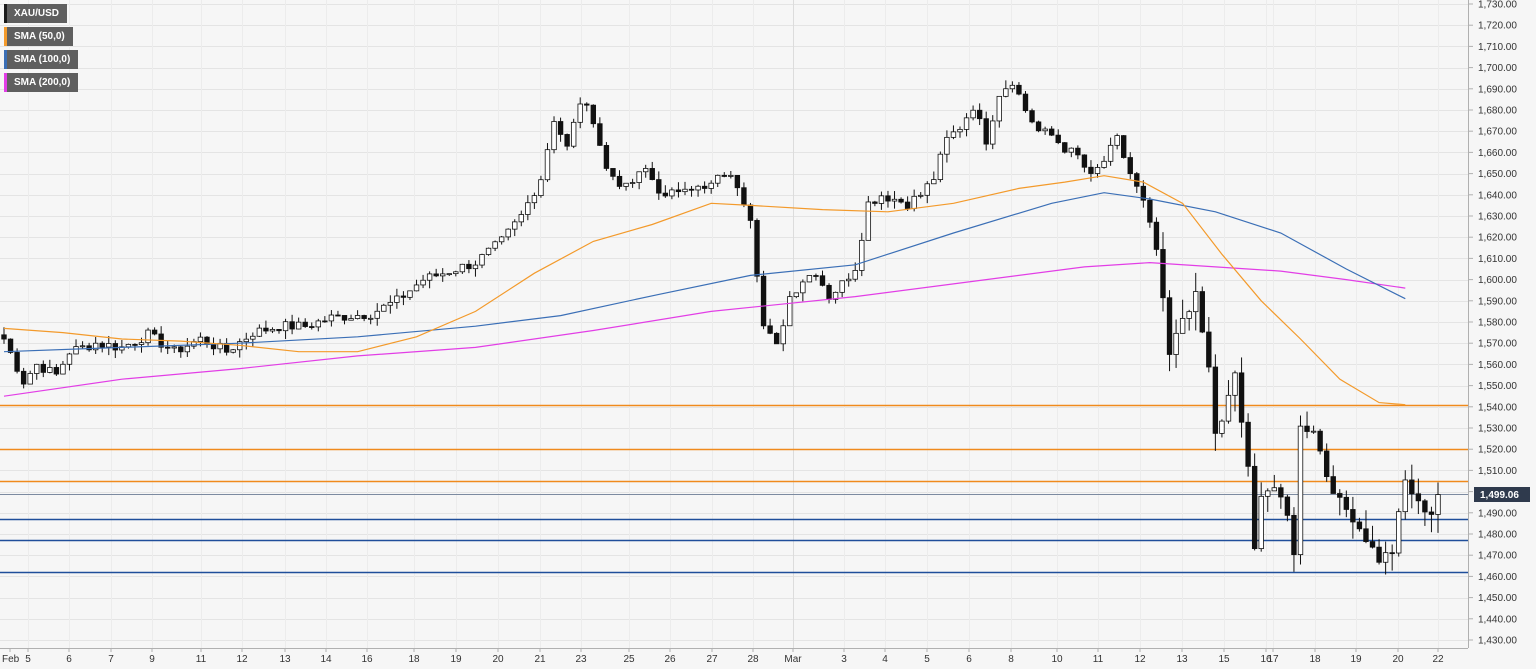 This screenshot has height=669, width=1536. What do you see at coordinates (38, 36) in the screenshot?
I see `legend-item-sma-50: SMA (50,0)` at bounding box center [38, 36].